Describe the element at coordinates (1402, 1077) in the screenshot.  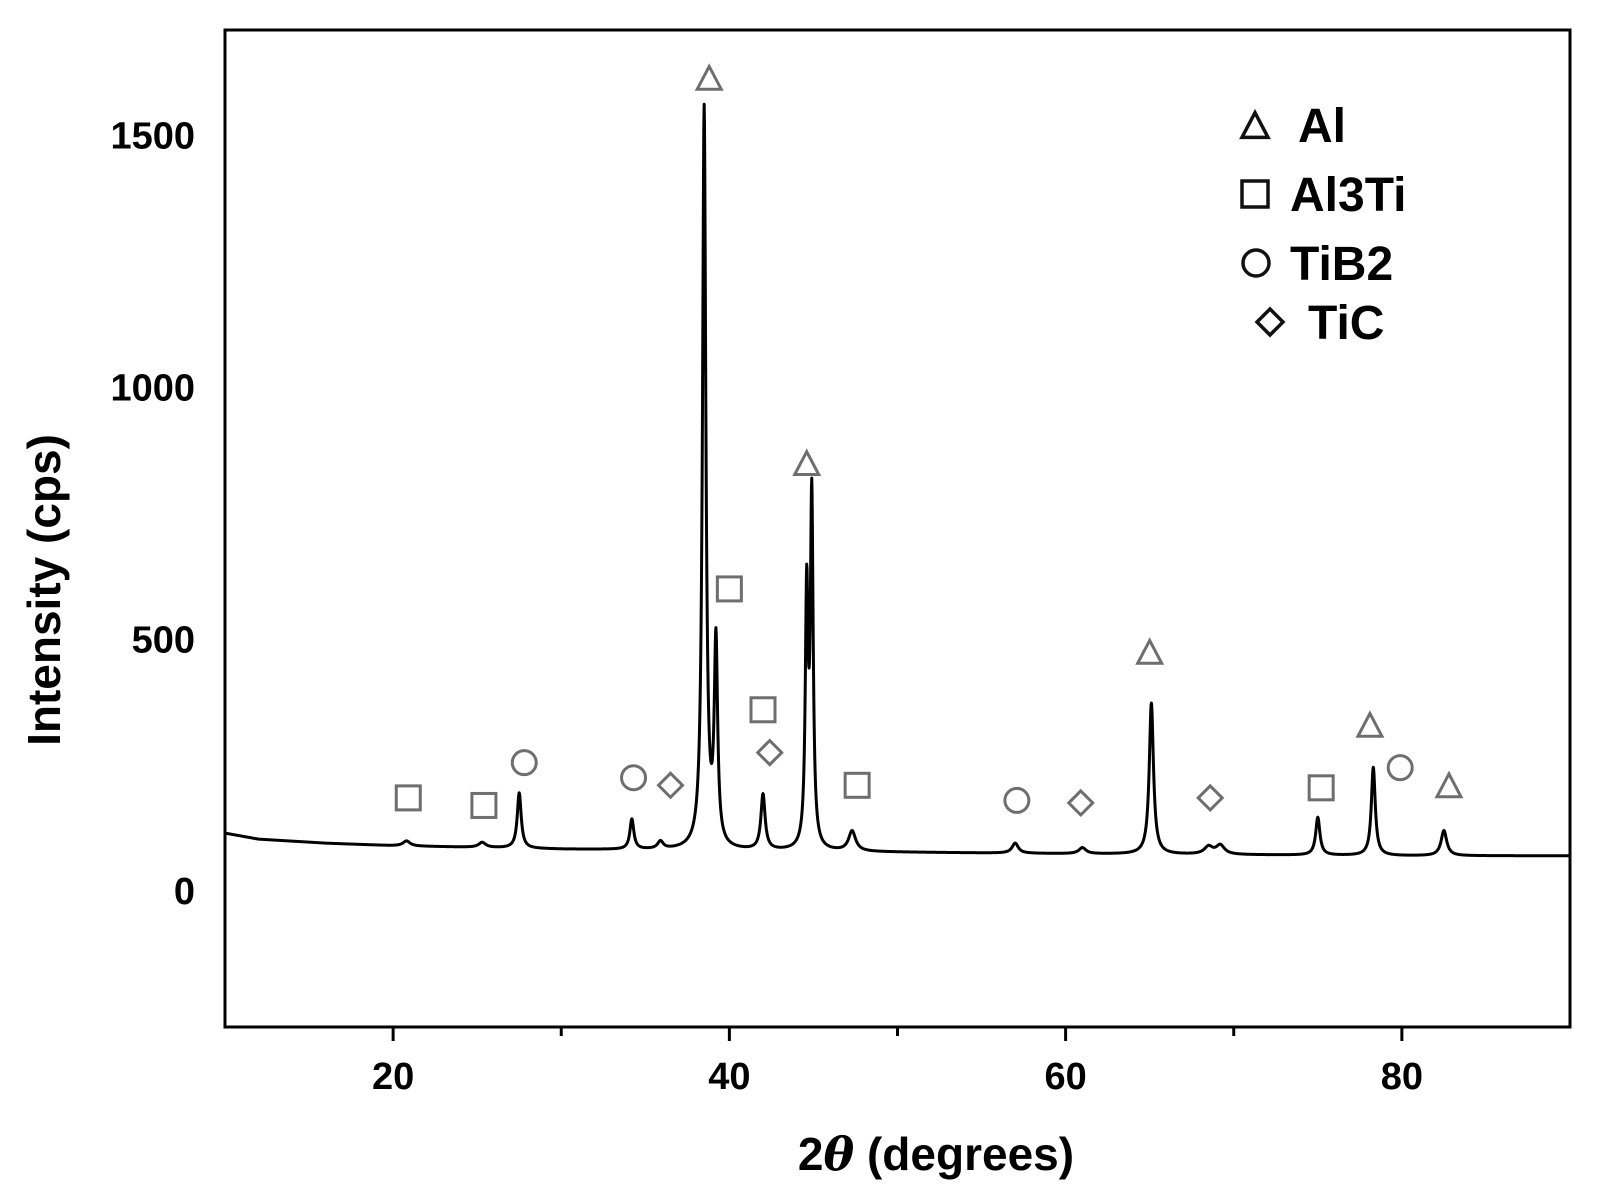
I see `x-tick-label: 80` at that location.